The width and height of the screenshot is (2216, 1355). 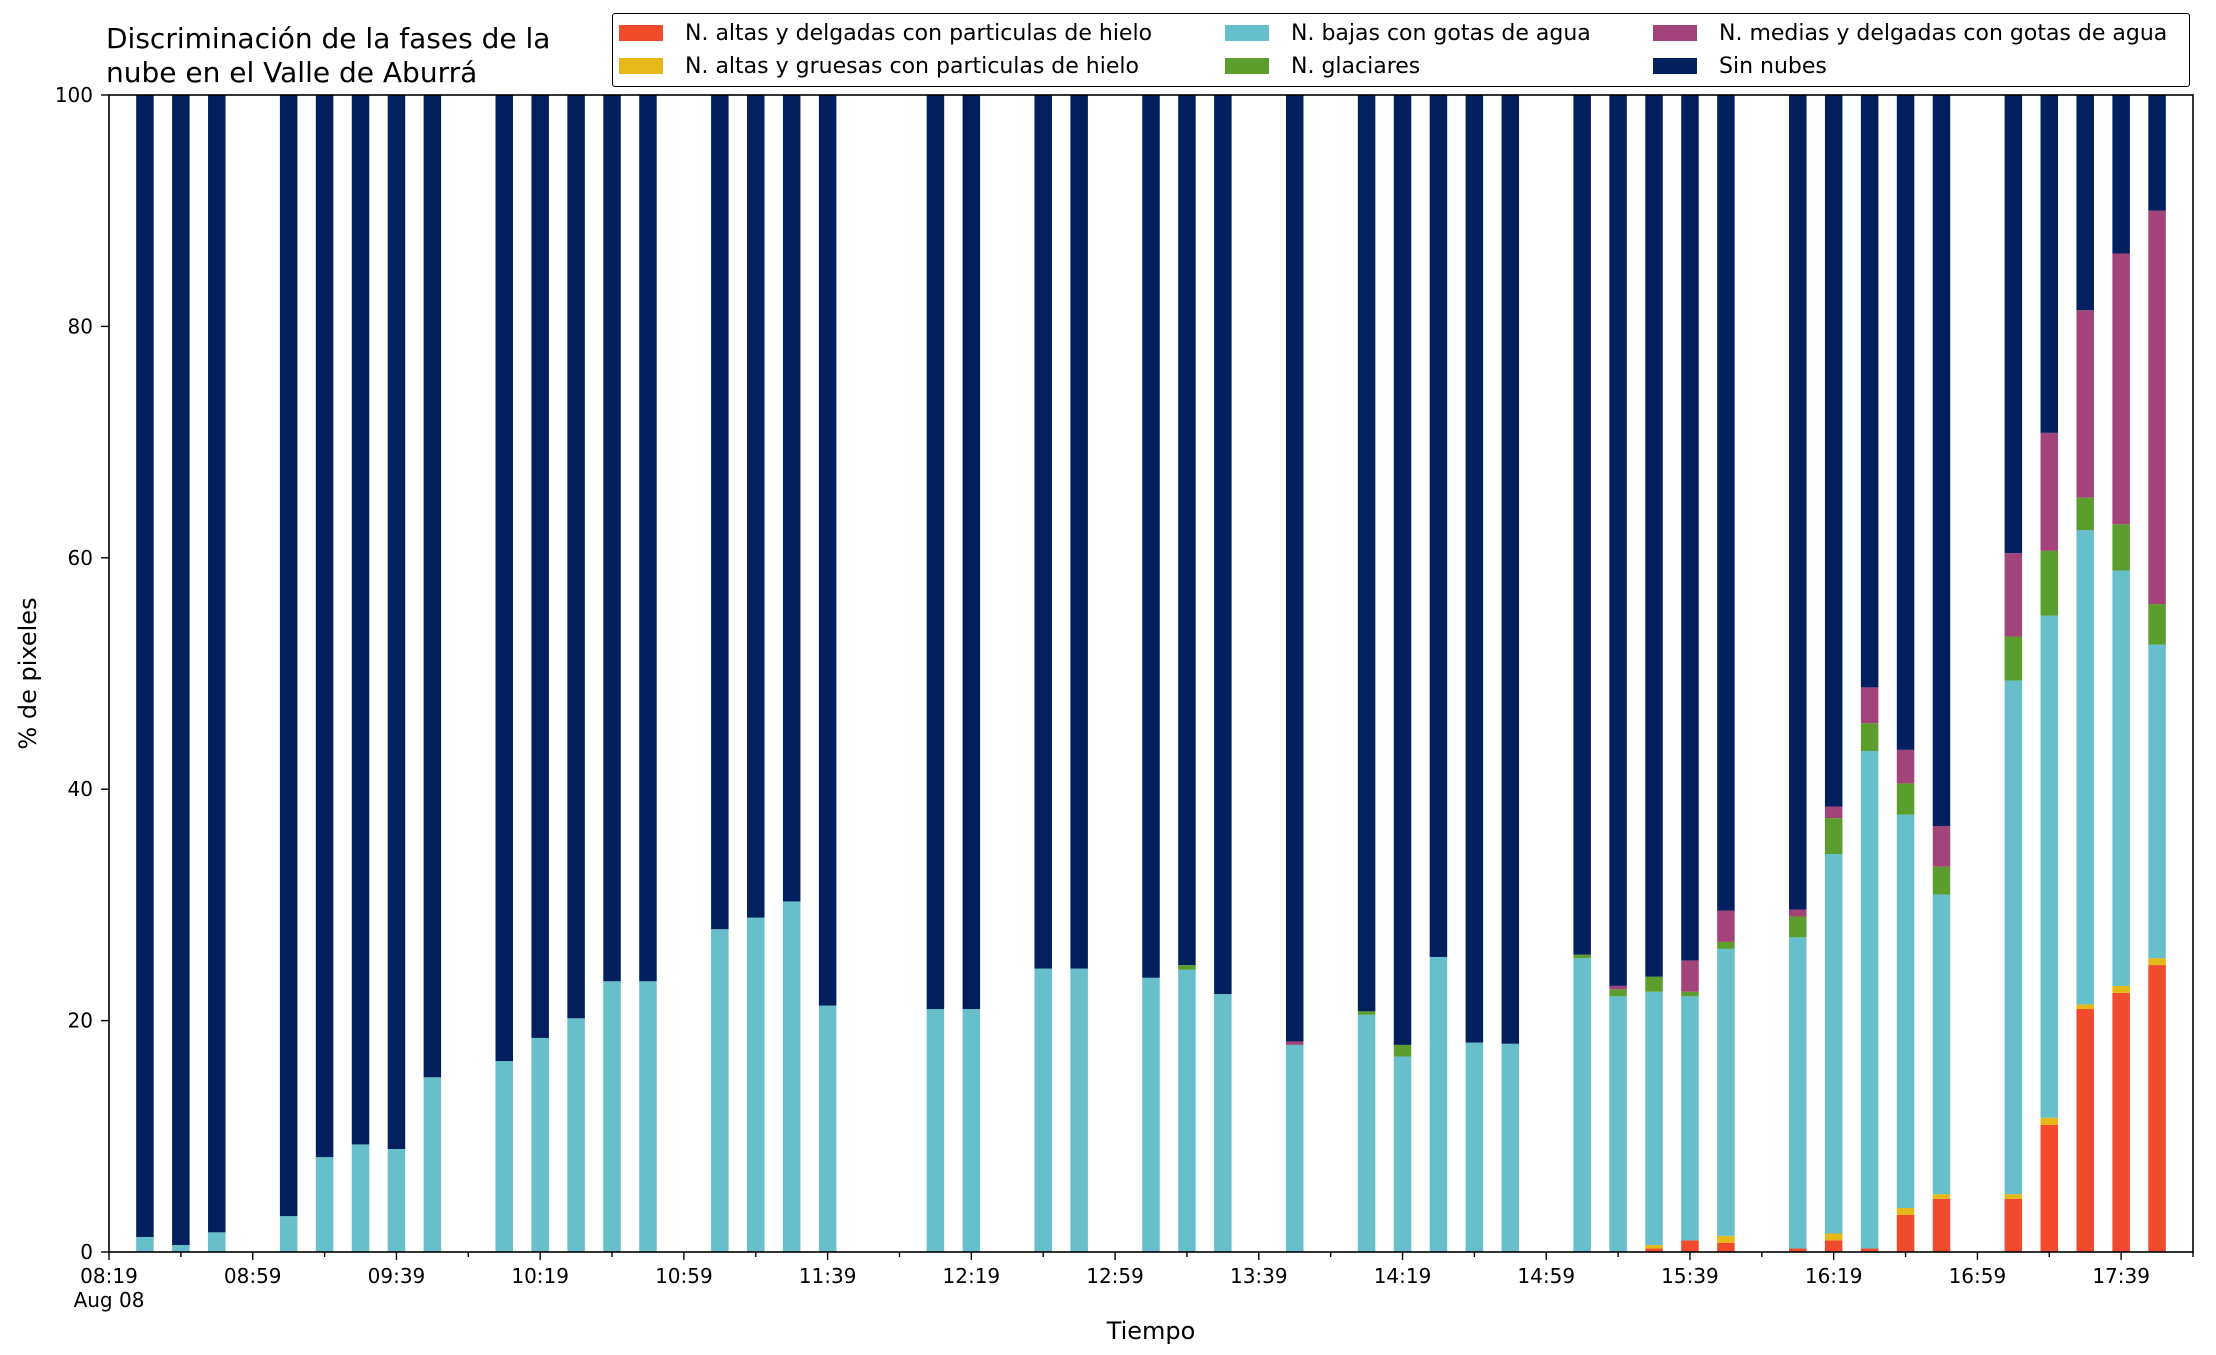 I want to click on x-tick-label: 17:39, so click(x=2121, y=1276).